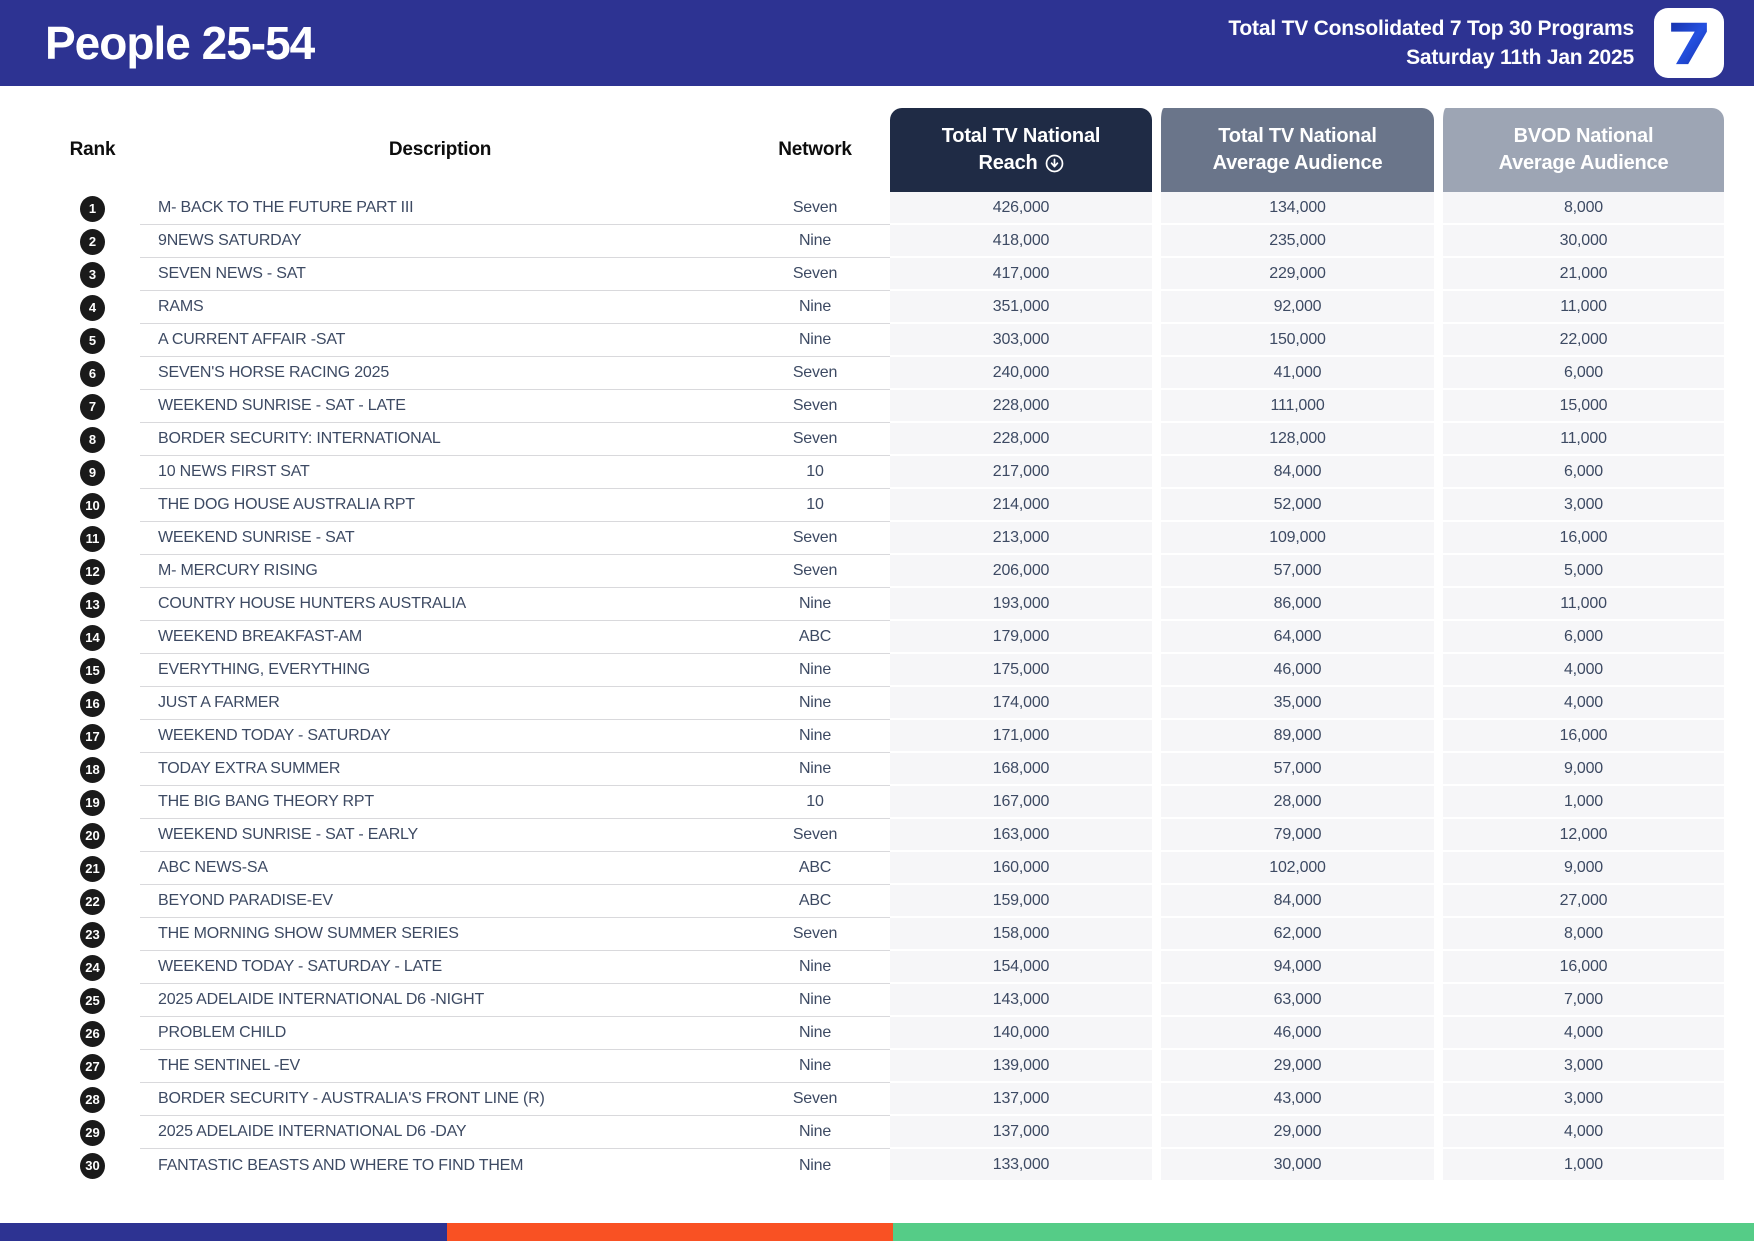  I want to click on reach-column-header: Total TV National Reach, so click(1021, 150).